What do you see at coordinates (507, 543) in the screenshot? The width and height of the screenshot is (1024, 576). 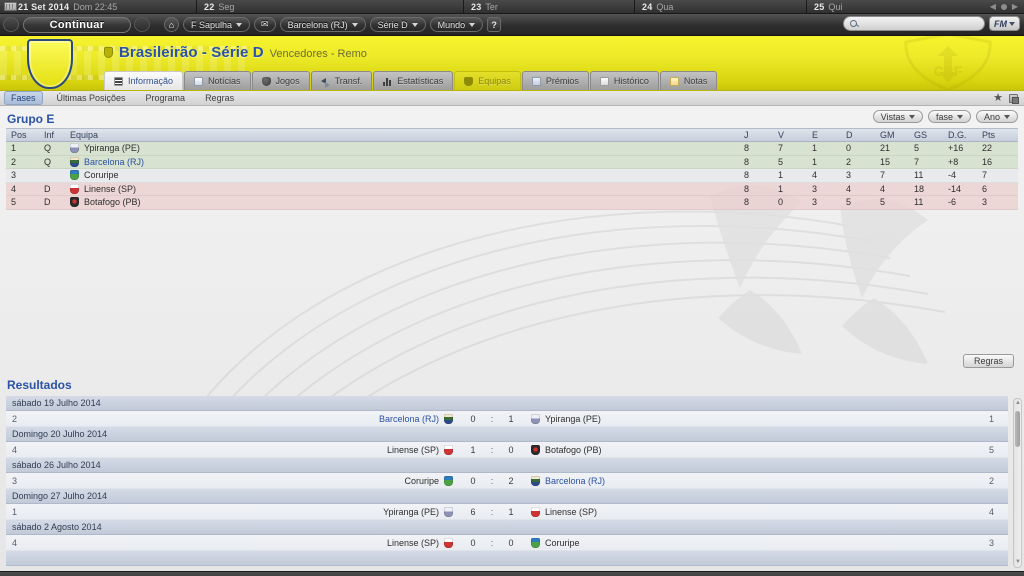 I see `match-row: 4 Linense (SP) 0 : 0 Coruripe 3` at bounding box center [507, 543].